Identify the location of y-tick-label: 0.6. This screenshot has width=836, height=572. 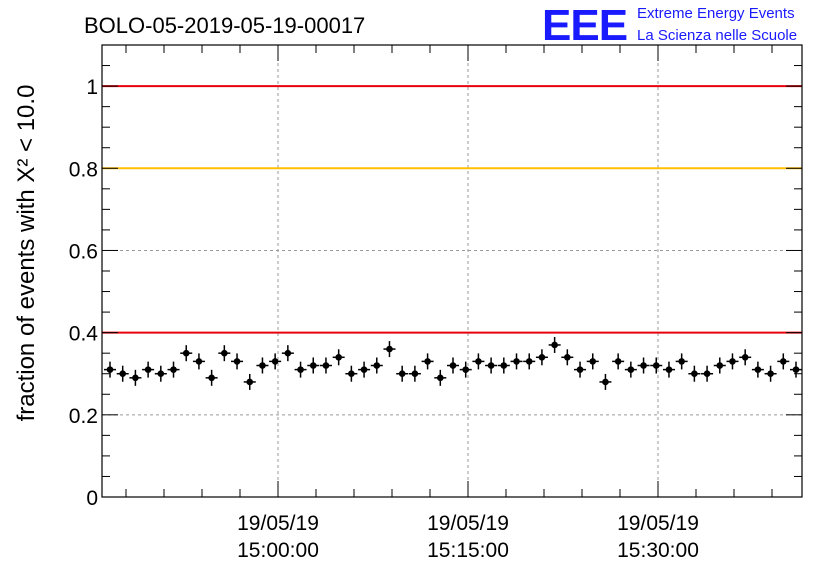
(83, 251).